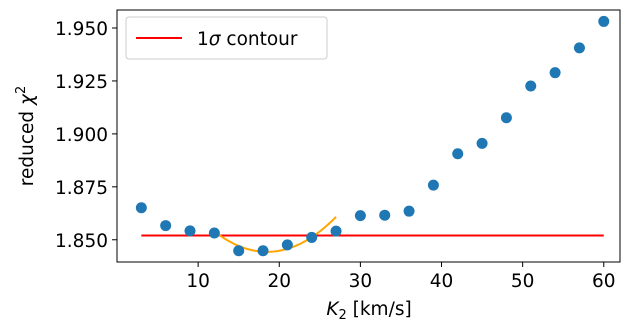 Image resolution: width=622 pixels, height=320 pixels. Describe the element at coordinates (523, 281) in the screenshot. I see `x-tick-label: 50` at that location.